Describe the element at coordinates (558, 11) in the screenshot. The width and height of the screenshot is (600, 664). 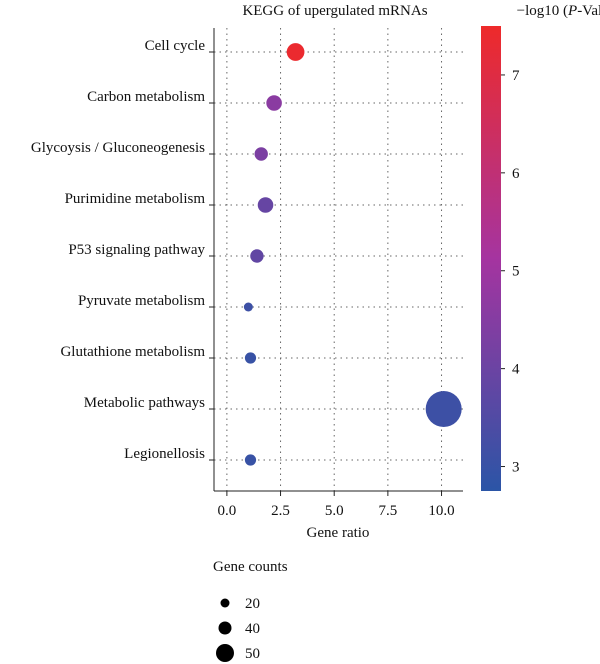
I see `color-scale-title: −log10 (P-Value)` at that location.